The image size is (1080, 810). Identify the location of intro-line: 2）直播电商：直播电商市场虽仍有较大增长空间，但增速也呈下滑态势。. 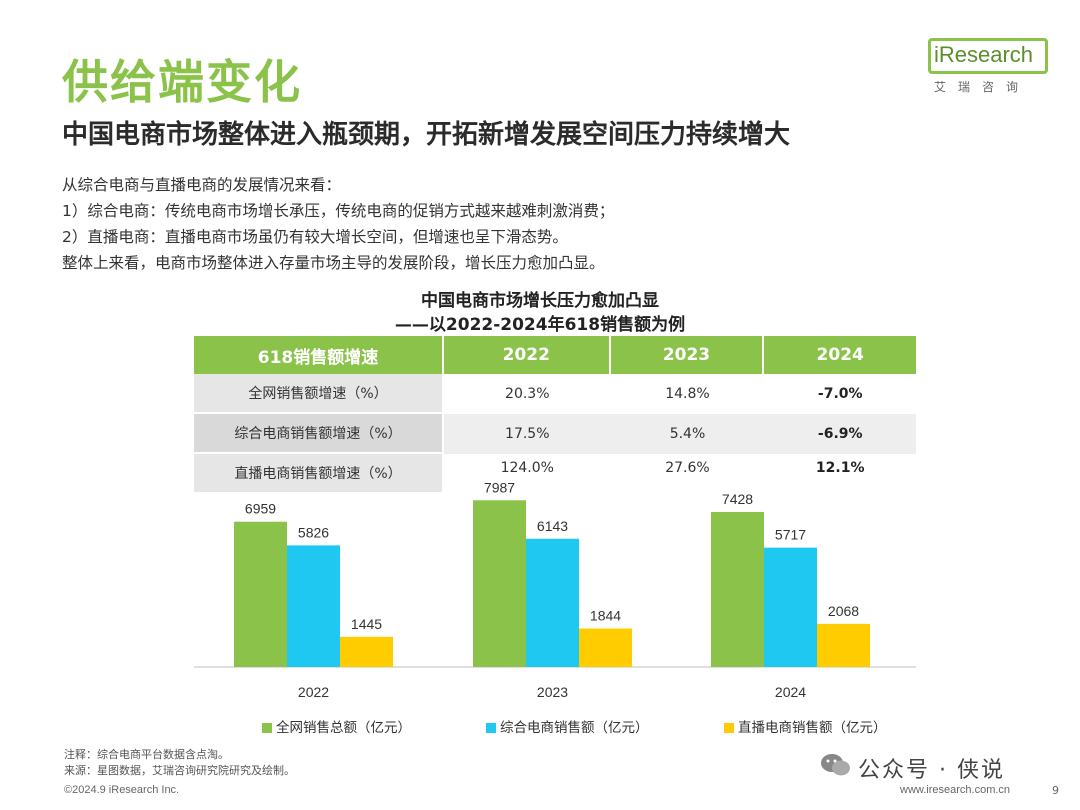
(315, 237).